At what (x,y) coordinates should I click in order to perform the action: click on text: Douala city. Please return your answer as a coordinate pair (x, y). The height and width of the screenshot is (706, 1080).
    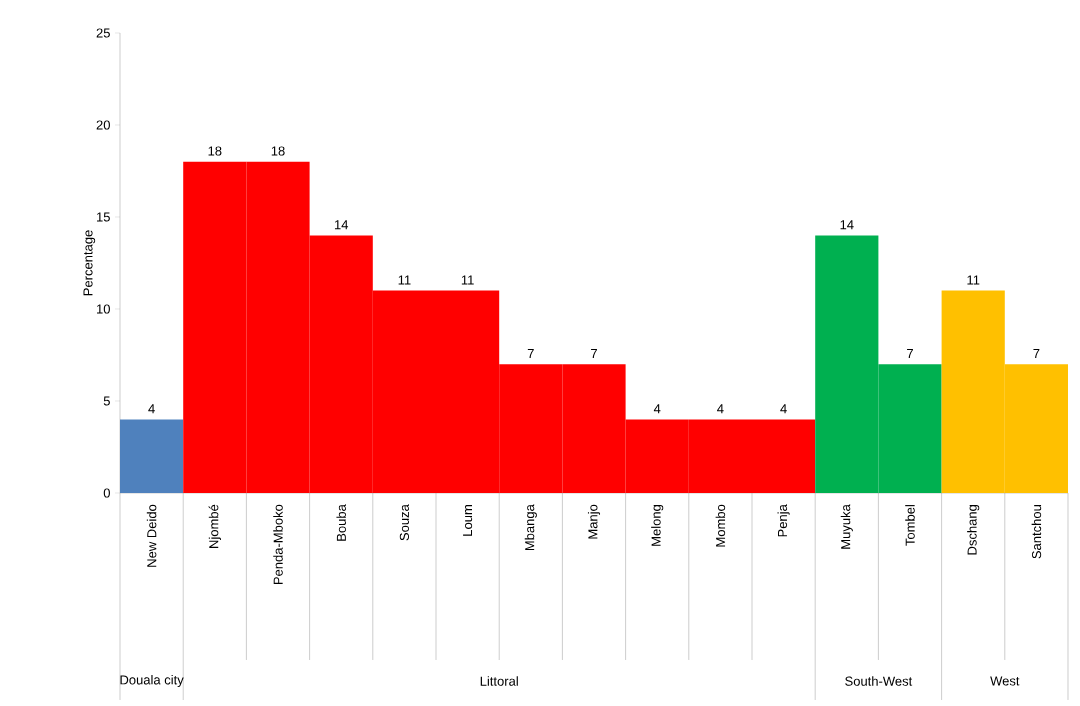
    Looking at the image, I should click on (152, 681).